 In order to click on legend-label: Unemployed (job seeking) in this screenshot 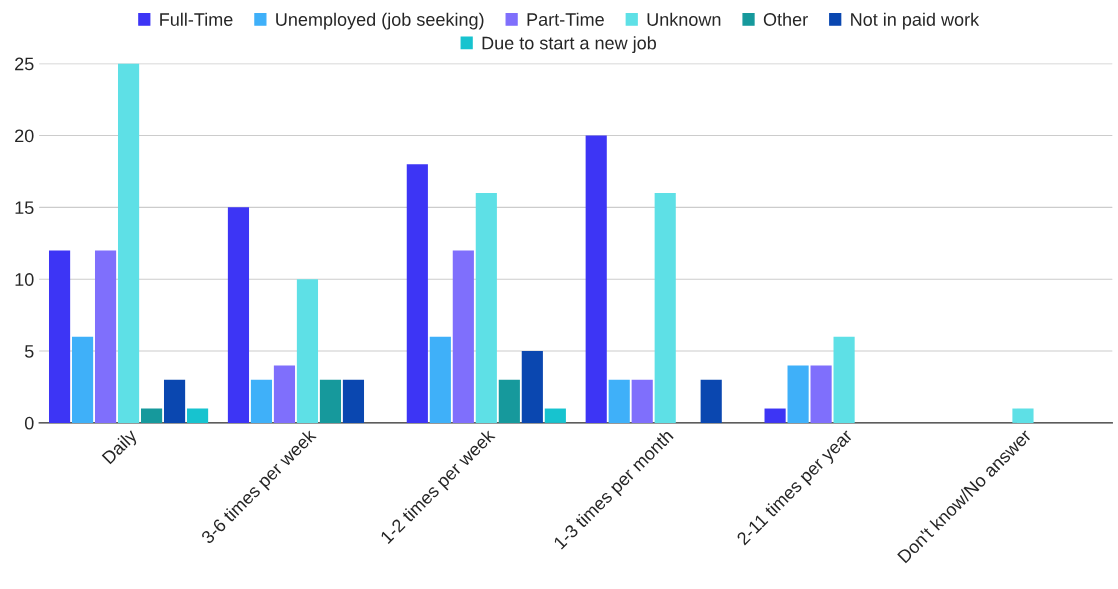, I will do `click(380, 21)`.